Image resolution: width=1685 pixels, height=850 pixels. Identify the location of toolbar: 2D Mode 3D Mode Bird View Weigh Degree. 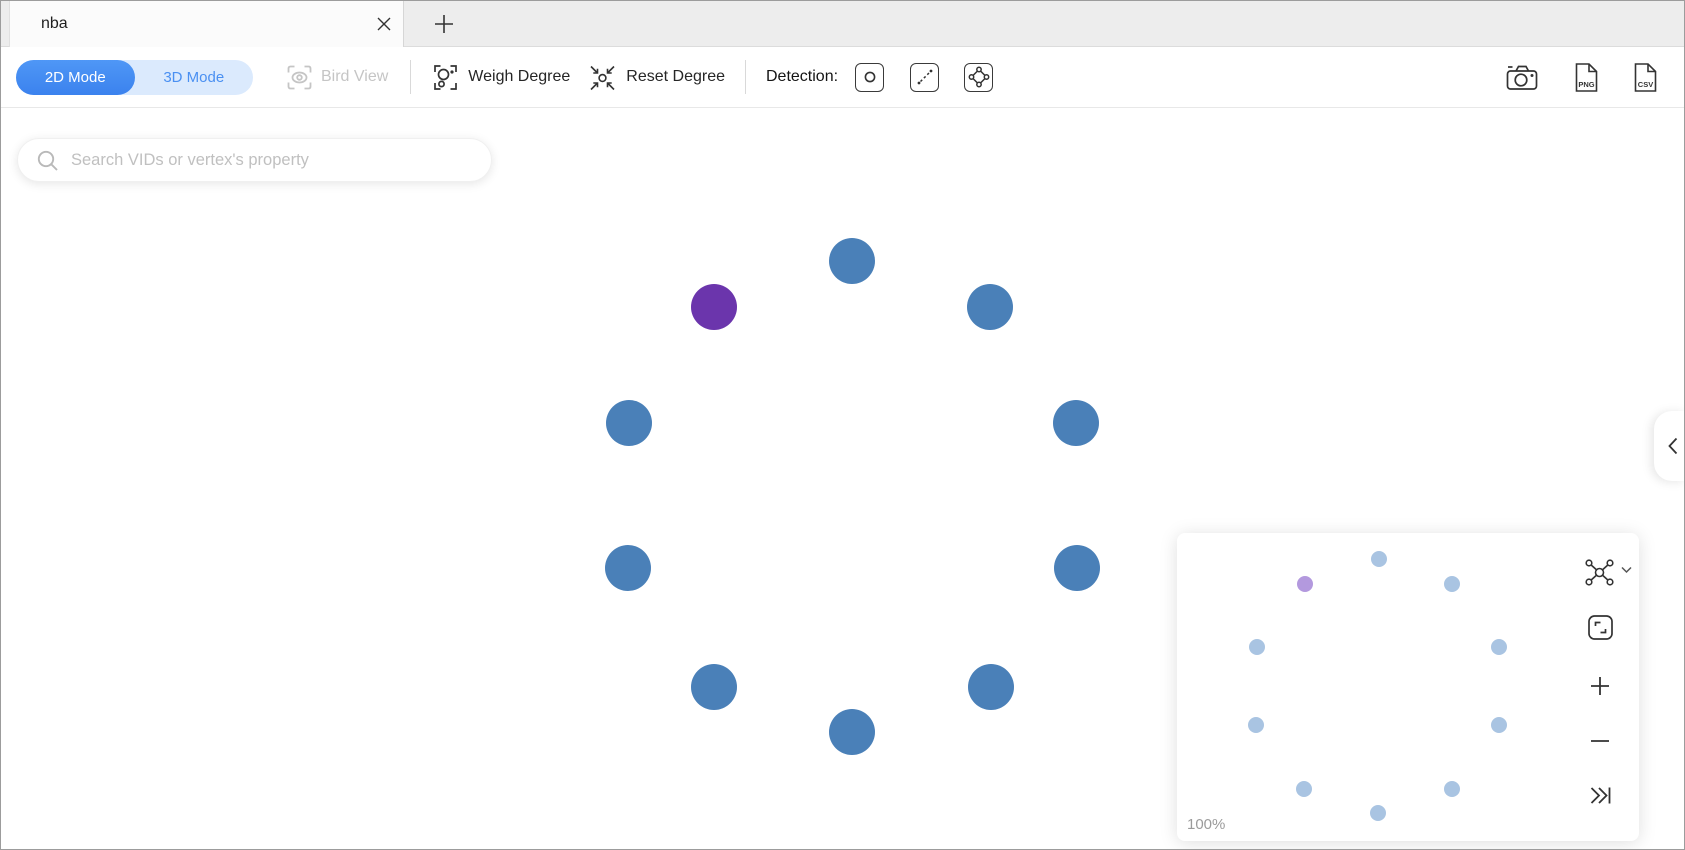
(842, 77).